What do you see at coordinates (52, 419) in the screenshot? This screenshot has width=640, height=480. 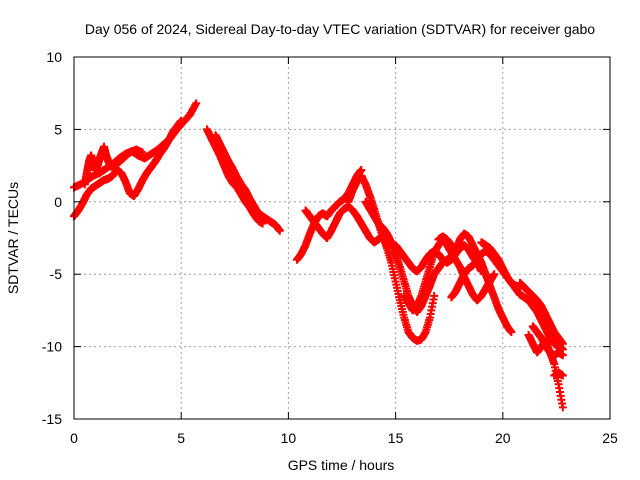 I see `y-tick-label: -15` at bounding box center [52, 419].